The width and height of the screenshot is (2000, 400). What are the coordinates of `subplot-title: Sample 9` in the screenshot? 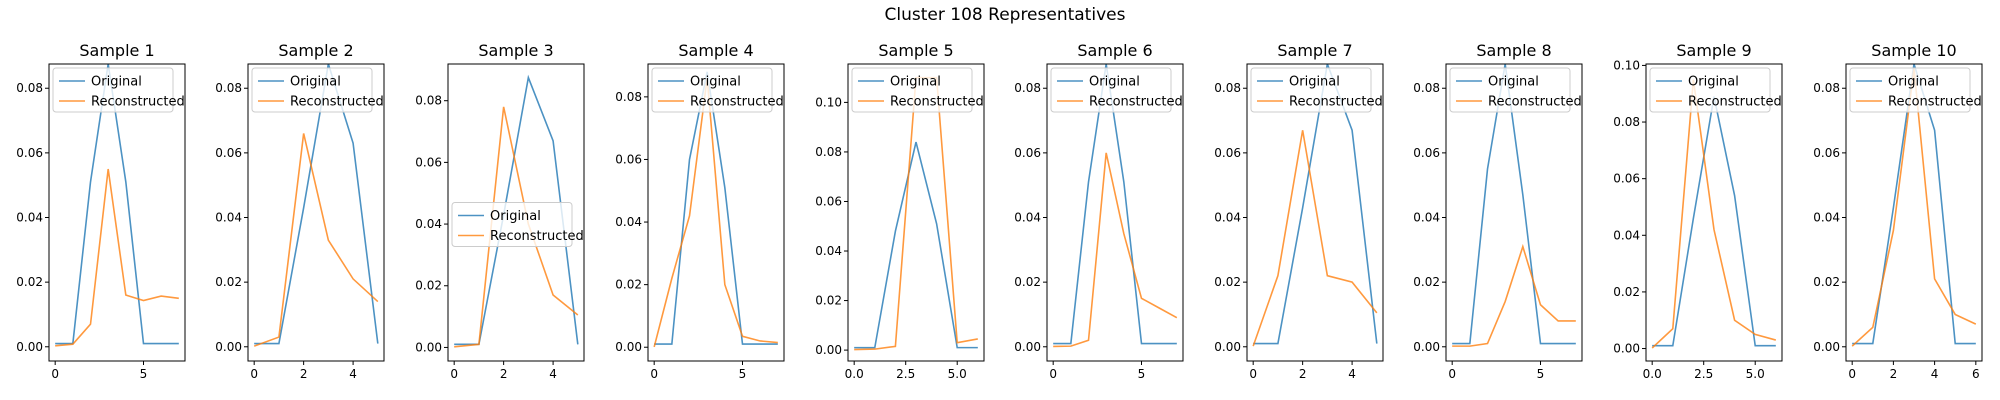 It's located at (1713, 50).